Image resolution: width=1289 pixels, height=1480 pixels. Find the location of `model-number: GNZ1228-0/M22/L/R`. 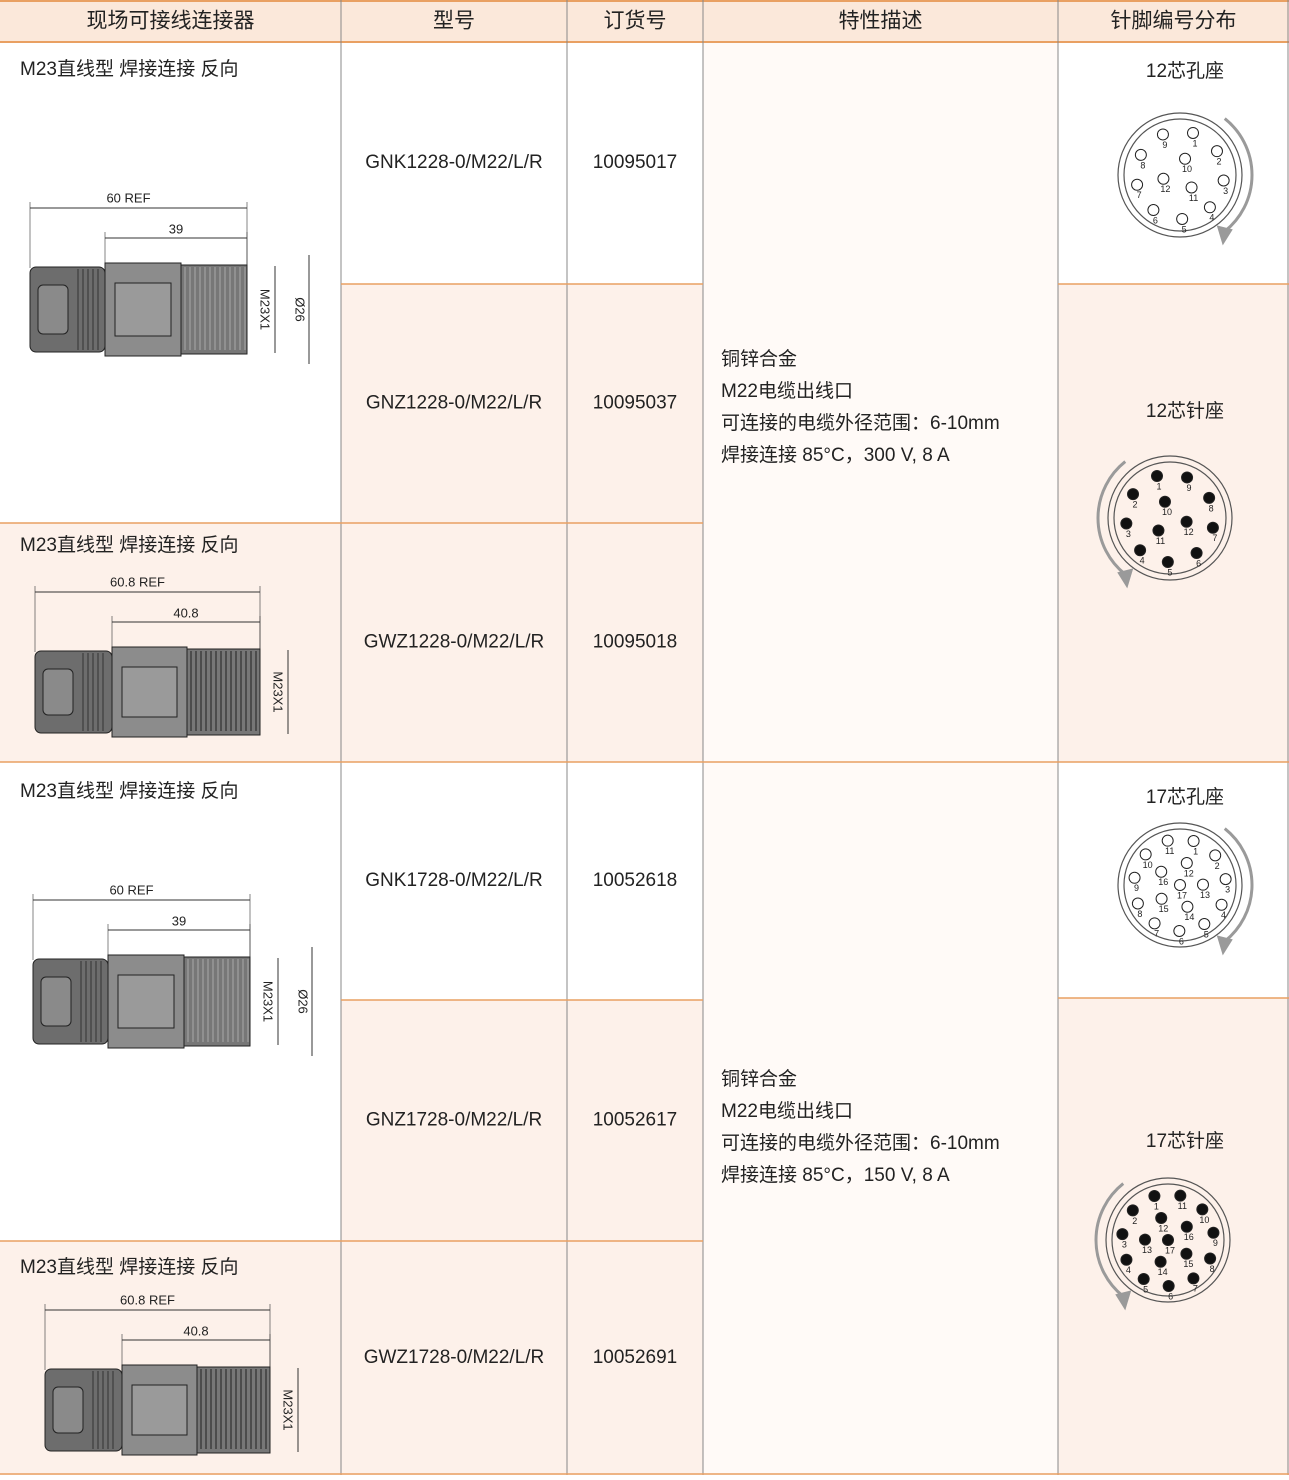

model-number: GNZ1228-0/M22/L/R is located at coordinates (454, 403).